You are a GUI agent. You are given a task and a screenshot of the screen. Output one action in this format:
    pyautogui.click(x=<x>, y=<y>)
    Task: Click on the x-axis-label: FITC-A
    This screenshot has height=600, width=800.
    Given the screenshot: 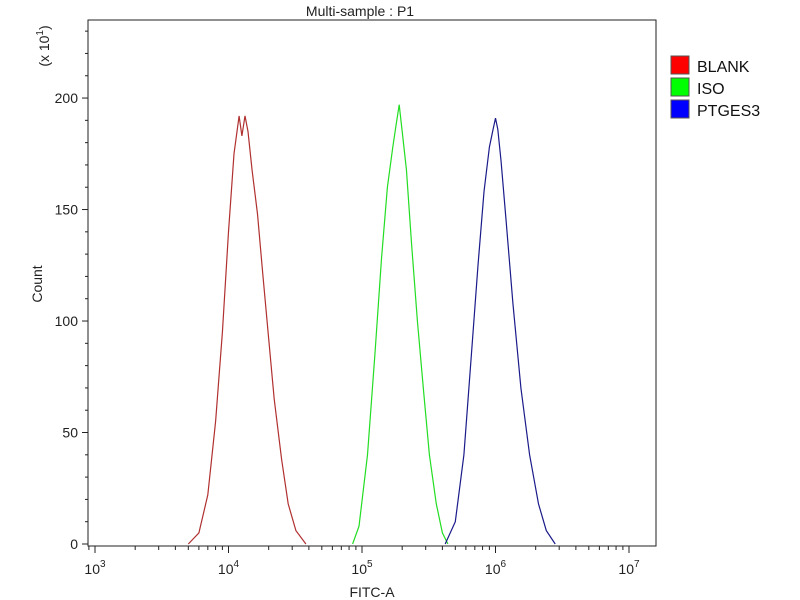 What is the action you would take?
    pyautogui.click(x=372, y=592)
    